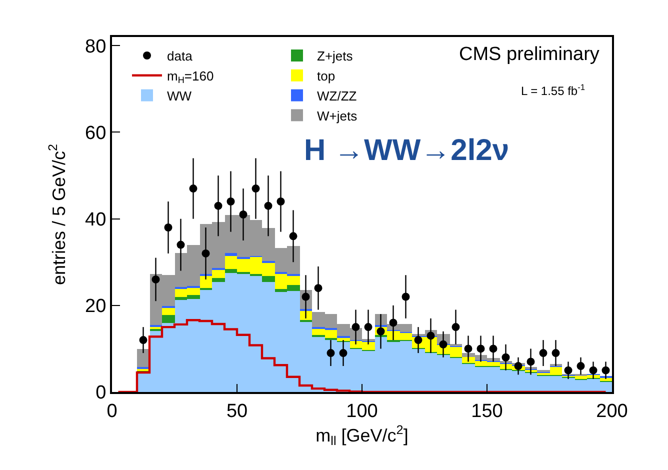 This screenshot has height=470, width=668. I want to click on y-tick-label: 20, so click(95, 307).